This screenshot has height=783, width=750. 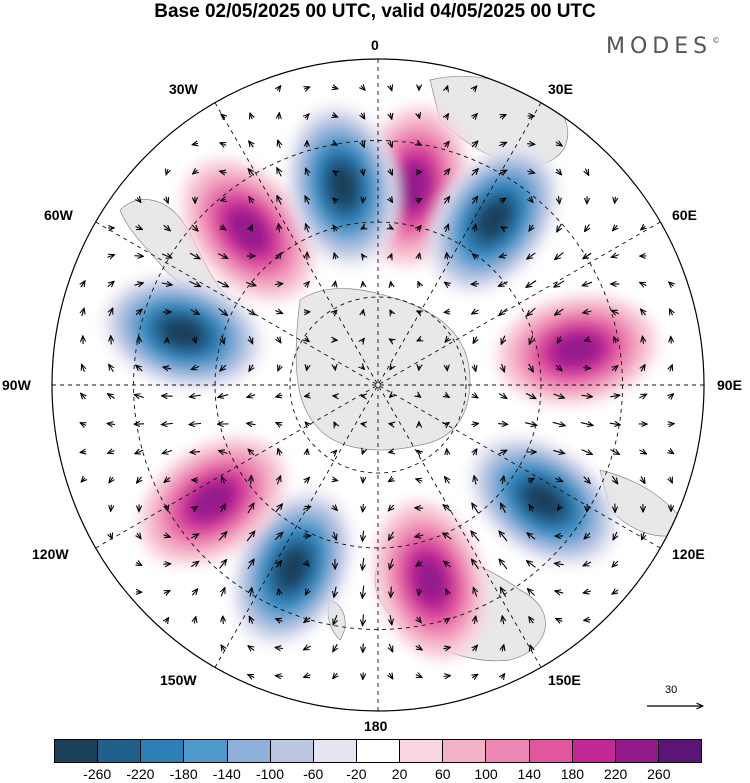 What do you see at coordinates (140, 774) in the screenshot?
I see `colorbar-tick-label: -220` at bounding box center [140, 774].